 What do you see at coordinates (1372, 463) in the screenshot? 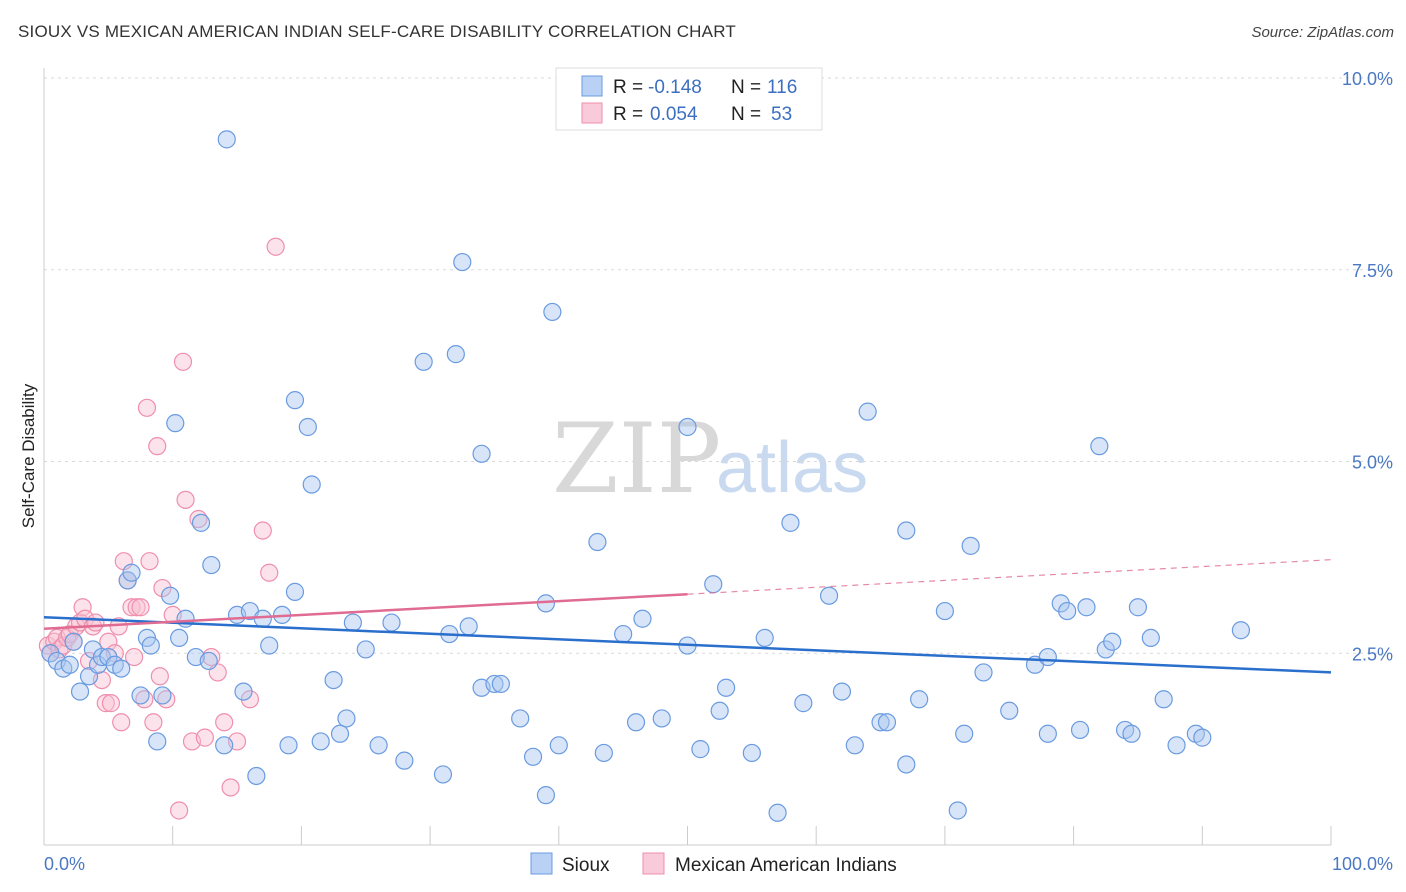
I see `y-tick-label-1: 5.0%` at bounding box center [1372, 463].